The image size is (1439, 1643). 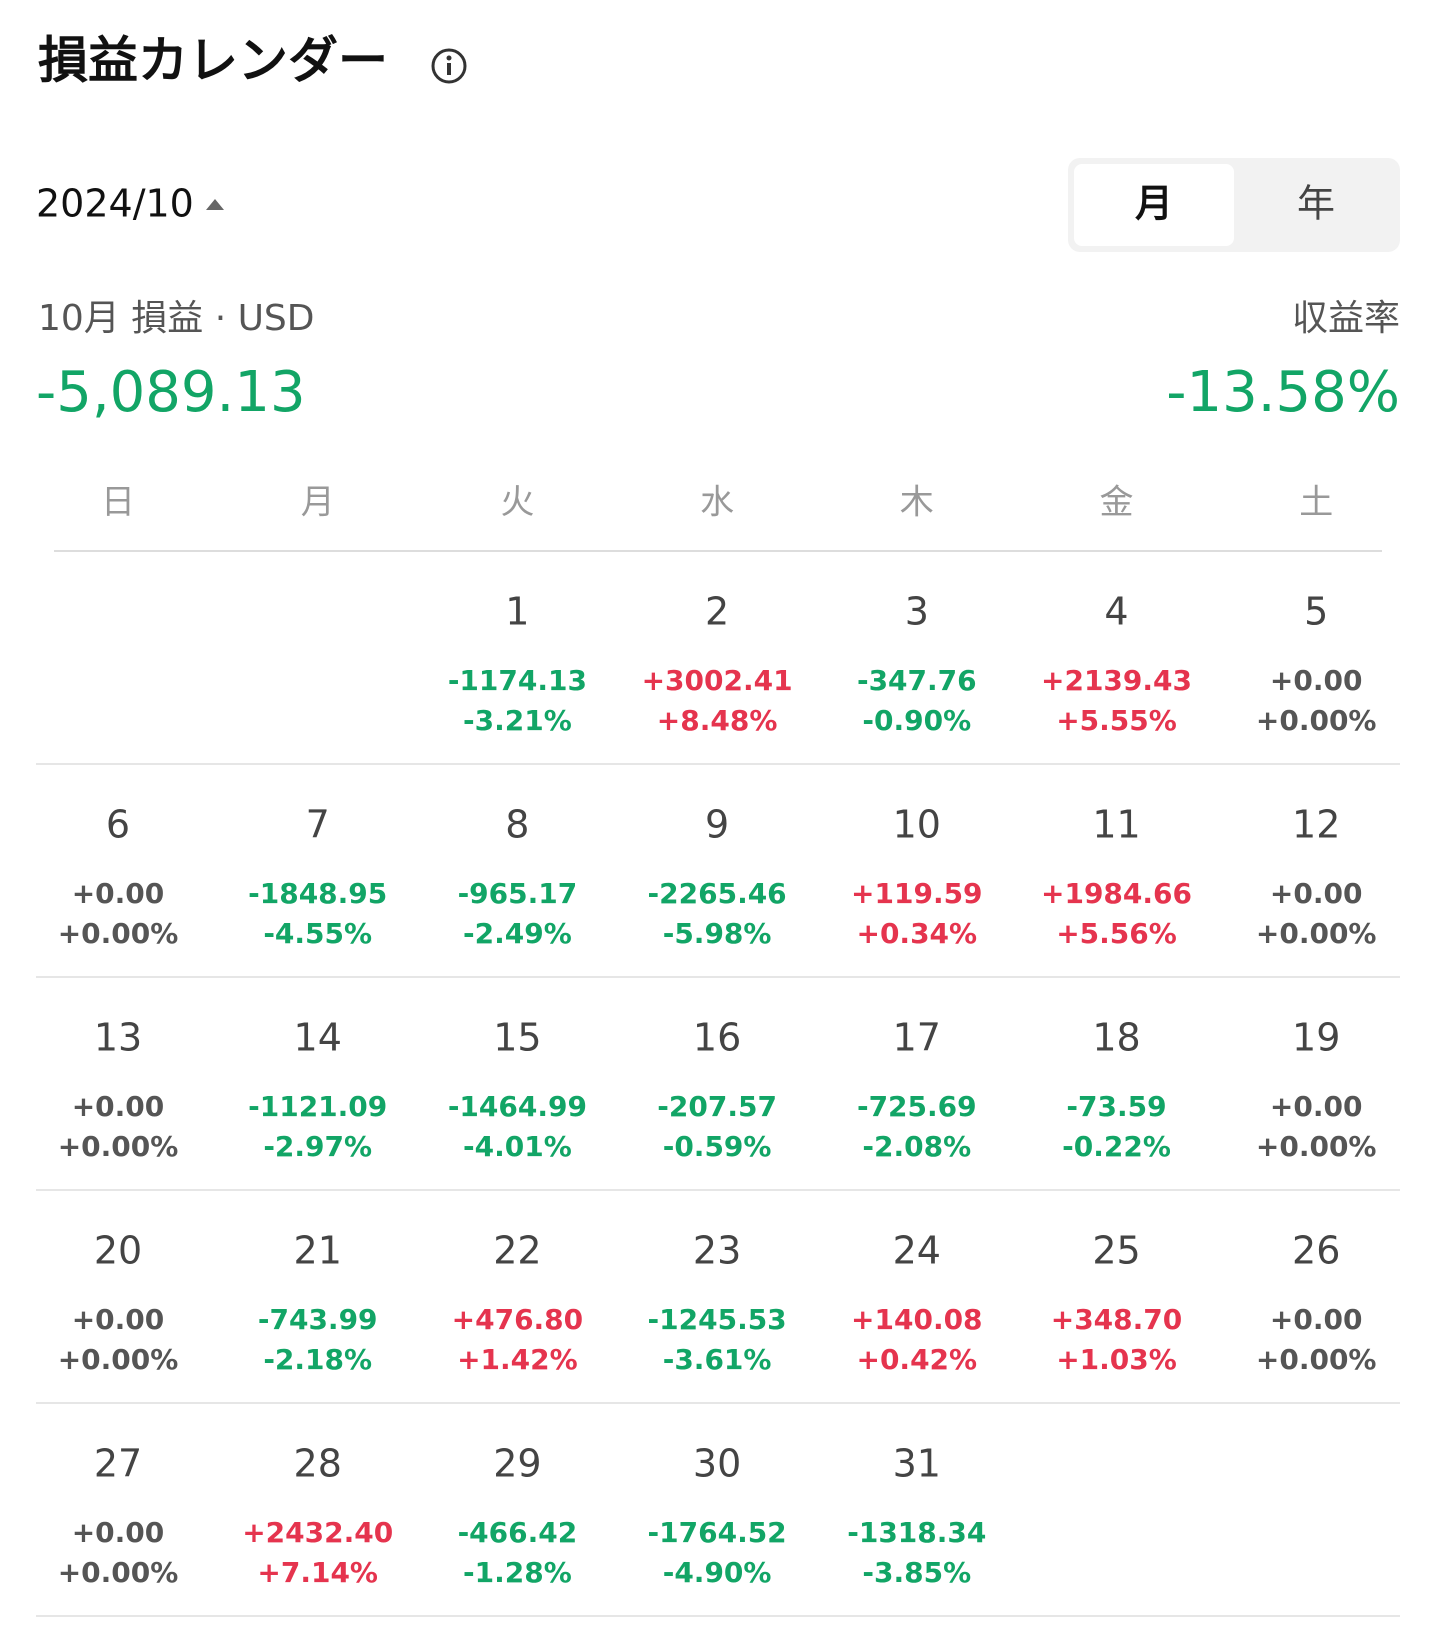 What do you see at coordinates (717, 612) in the screenshot?
I see `day-number: 2` at bounding box center [717, 612].